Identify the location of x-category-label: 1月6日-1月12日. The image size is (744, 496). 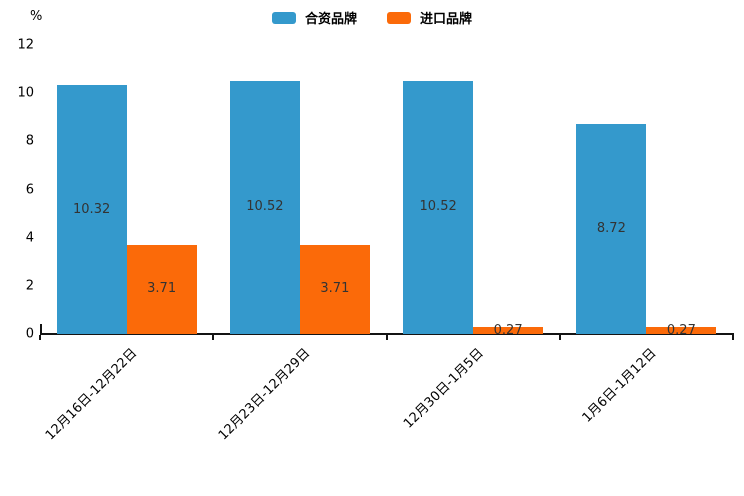
(619, 385).